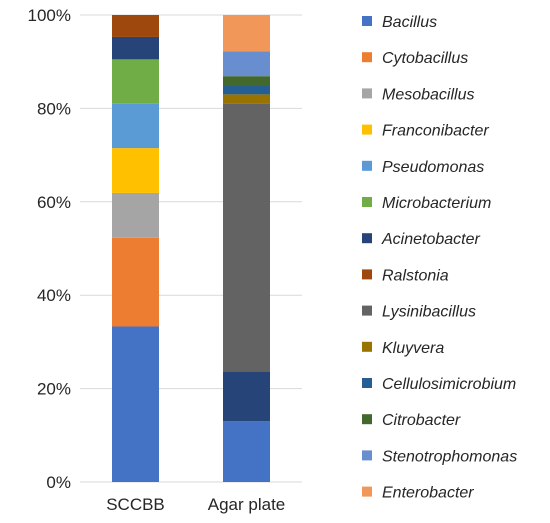  I want to click on legend-item: Ralstonia, so click(405, 275).